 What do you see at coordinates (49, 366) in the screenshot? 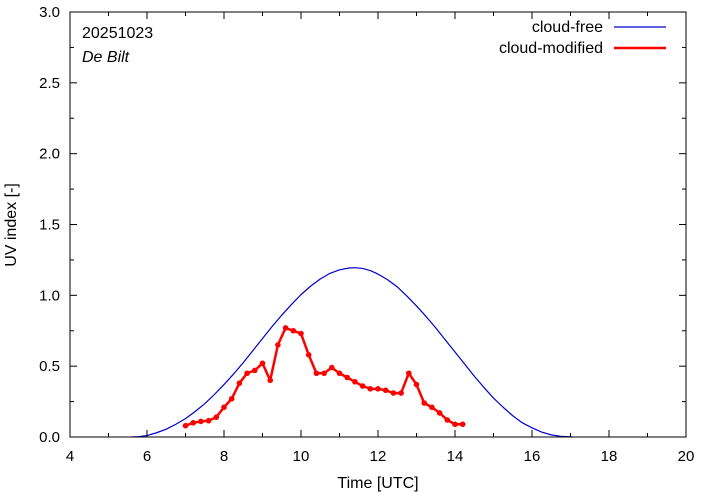
I see `y-tick-label: 0.5` at bounding box center [49, 366].